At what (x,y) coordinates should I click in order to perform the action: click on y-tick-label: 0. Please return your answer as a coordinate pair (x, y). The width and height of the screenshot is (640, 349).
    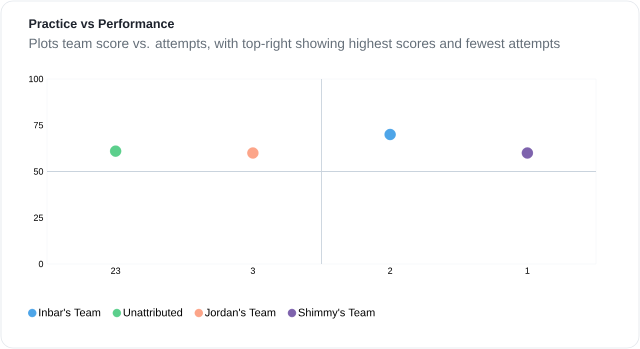
    Looking at the image, I should click on (41, 264).